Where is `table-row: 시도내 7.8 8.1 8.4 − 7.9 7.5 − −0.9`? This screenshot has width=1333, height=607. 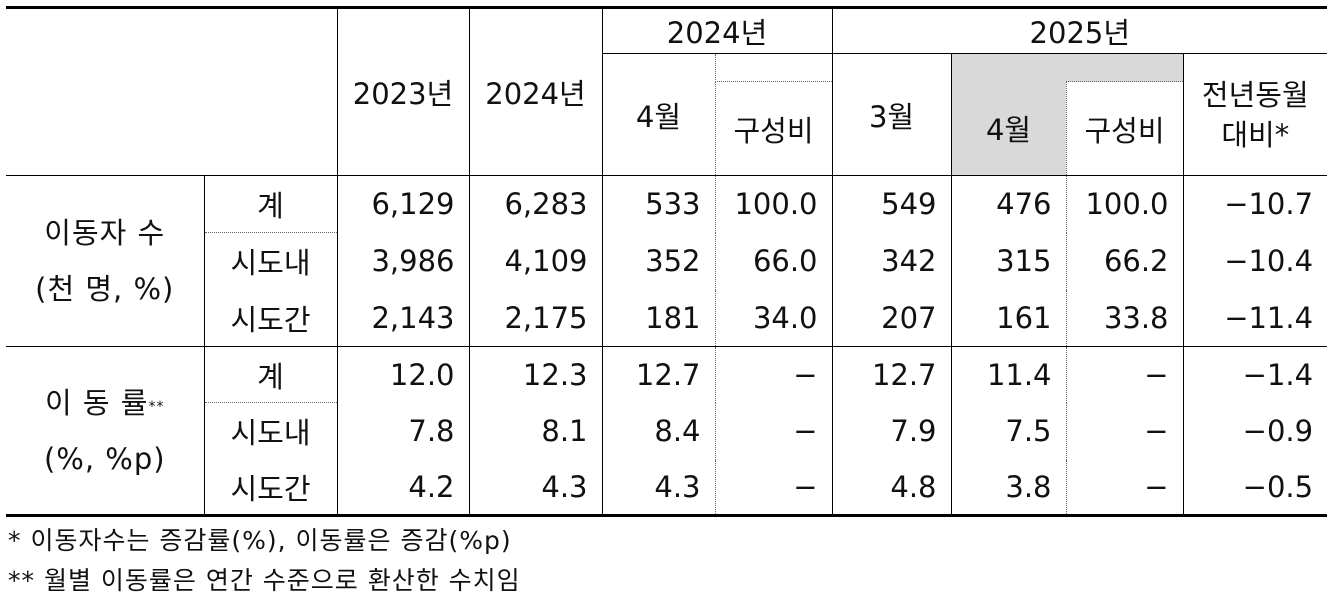
table-row: 시도내 7.8 8.1 8.4 − 7.9 7.5 − −0.9 is located at coordinates (667, 431).